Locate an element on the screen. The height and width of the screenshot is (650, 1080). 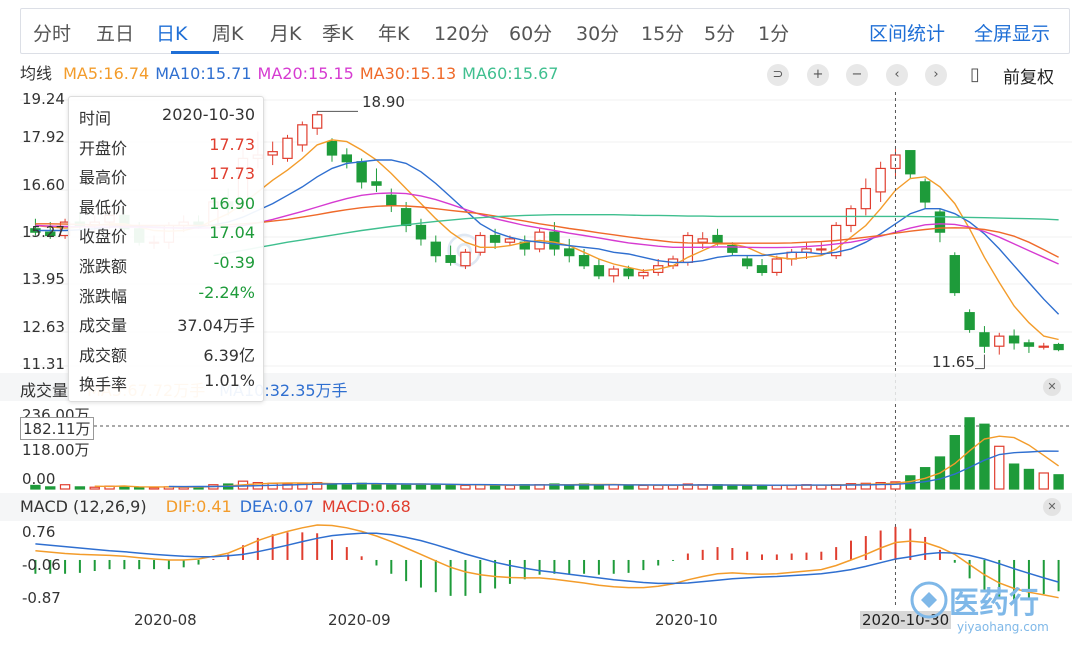
high-annotation: 18.90 is located at coordinates (383, 102).